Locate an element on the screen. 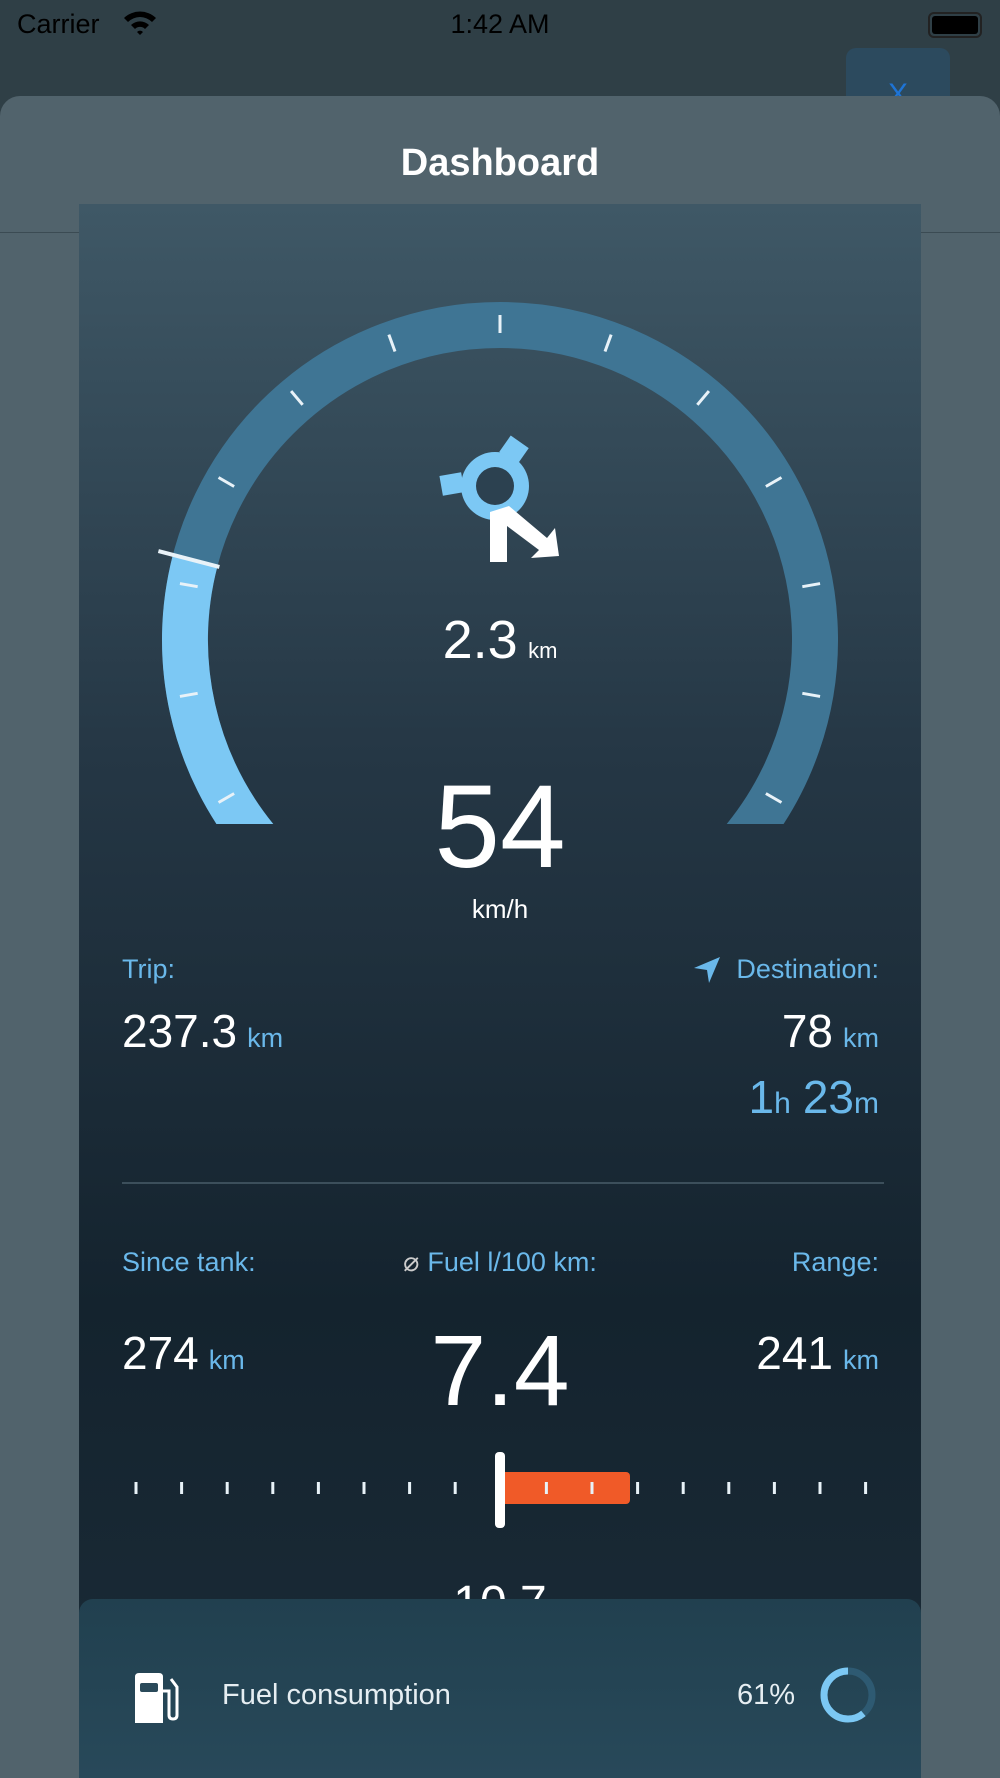 The width and height of the screenshot is (1000, 1778). status-bar: Carrier 1:42 AM is located at coordinates (500, 25).